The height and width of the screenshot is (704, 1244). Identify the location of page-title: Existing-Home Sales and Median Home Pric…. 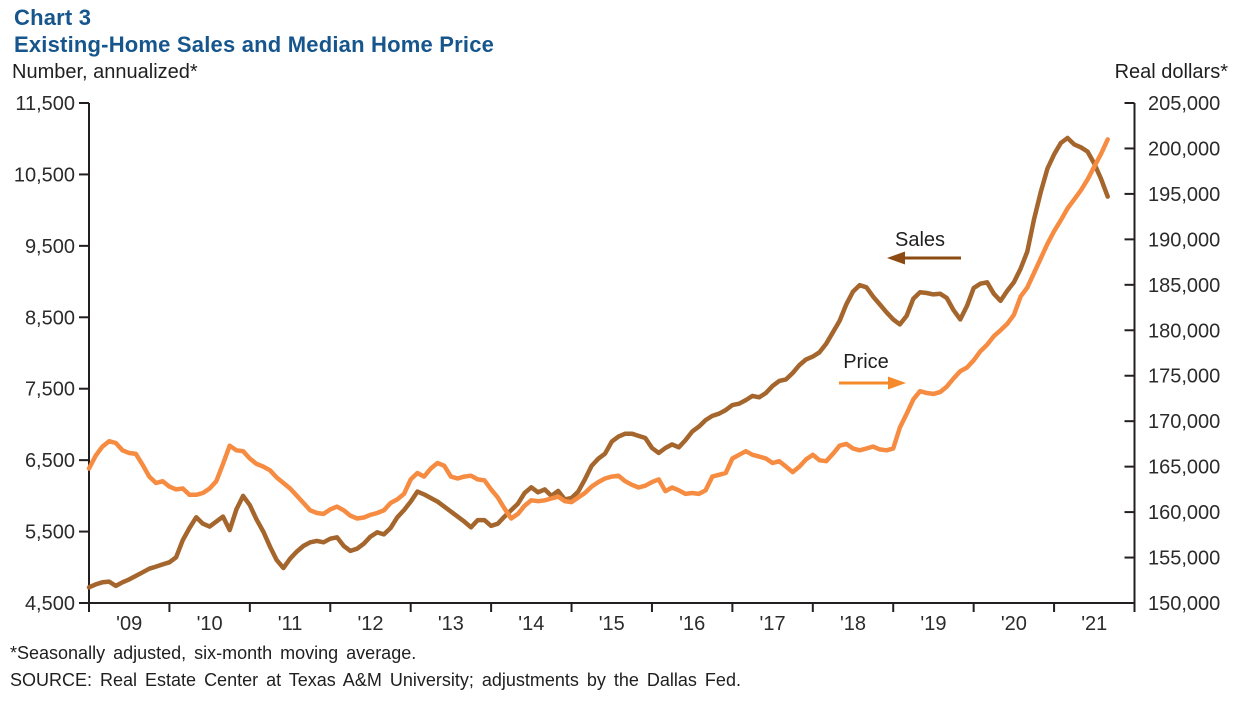
(254, 44).